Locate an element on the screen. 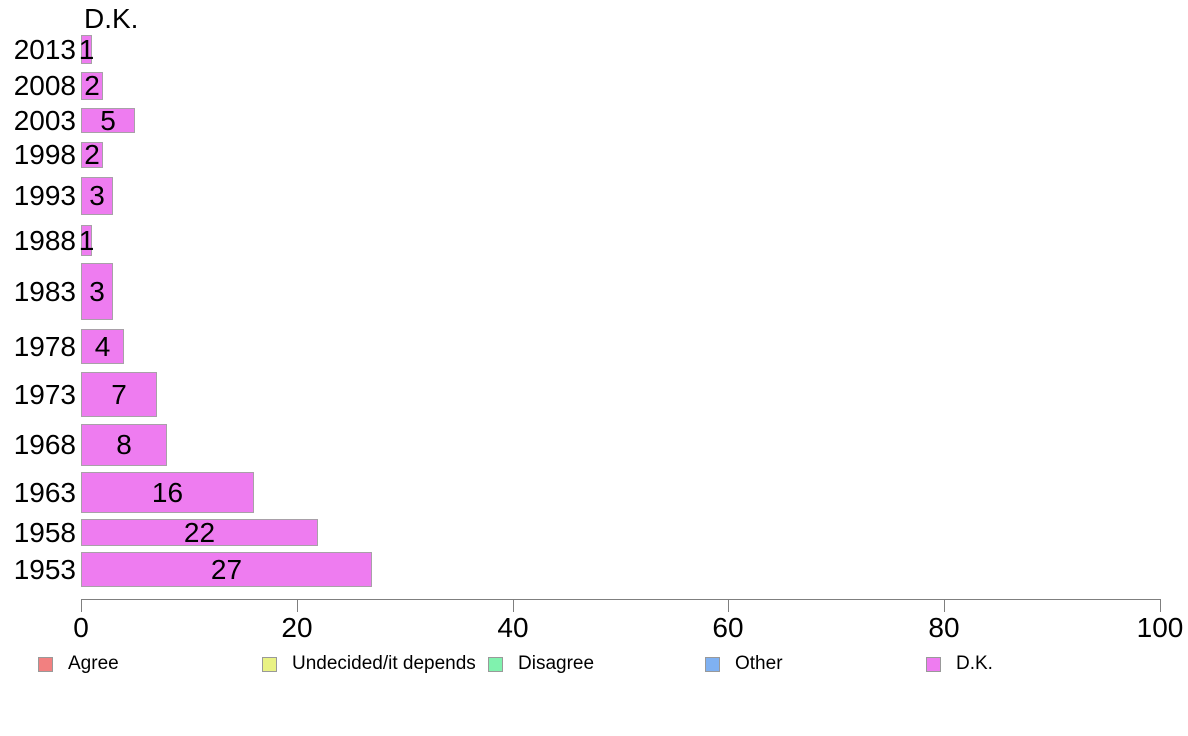 This screenshot has height=736, width=1188. bar-1998: 2 is located at coordinates (92, 154).